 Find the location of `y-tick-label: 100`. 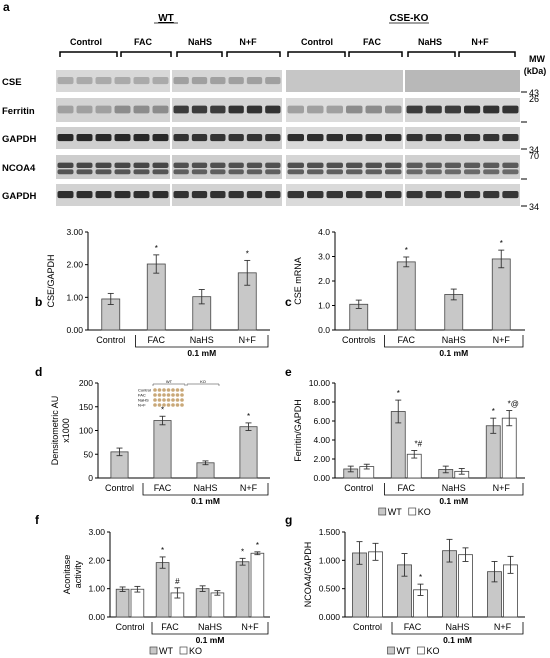

y-tick-label: 100 is located at coordinates (86, 431).